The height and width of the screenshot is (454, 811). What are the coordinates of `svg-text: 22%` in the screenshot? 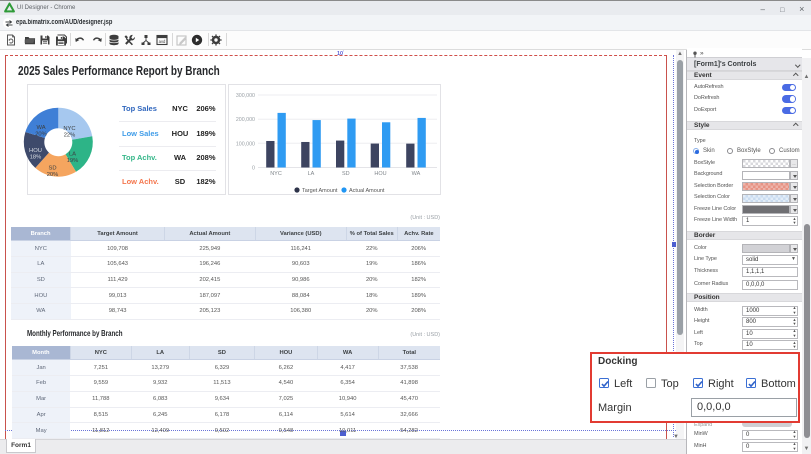 It's located at (70, 136).